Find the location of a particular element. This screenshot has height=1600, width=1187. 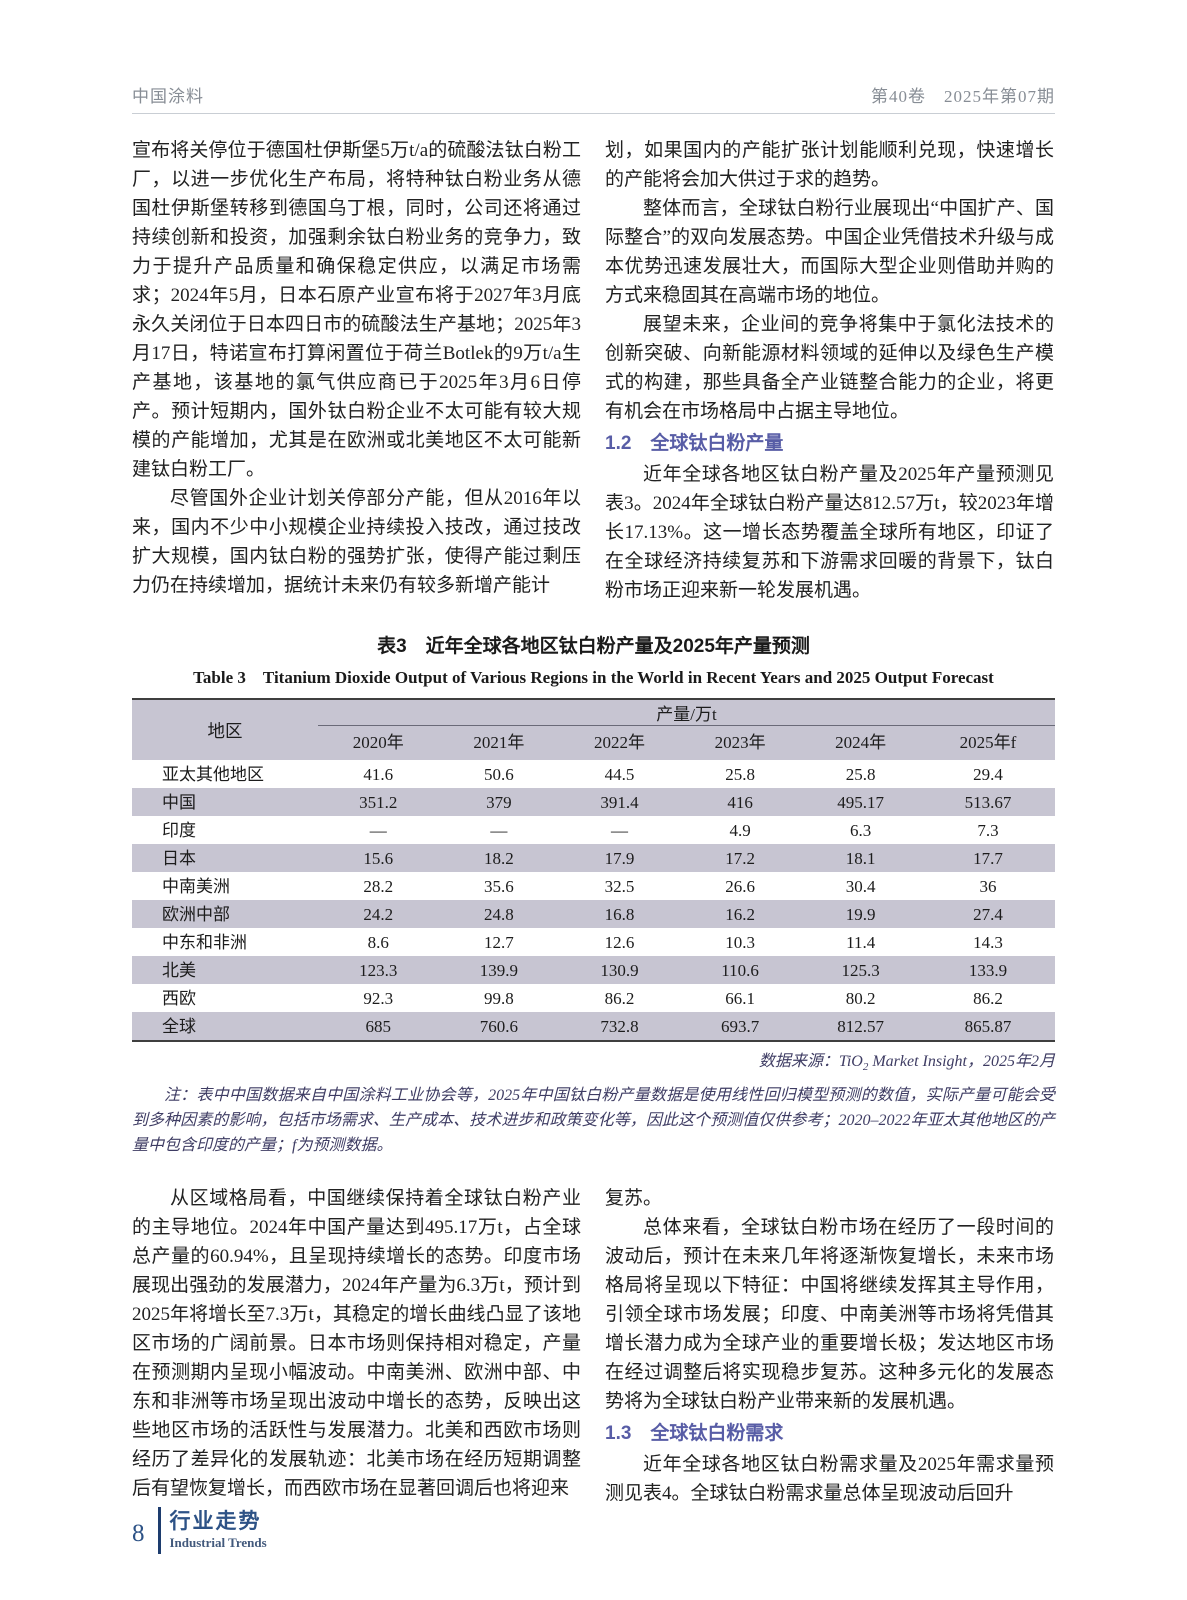

region-cell: 亚太其他地区 is located at coordinates (213, 774).